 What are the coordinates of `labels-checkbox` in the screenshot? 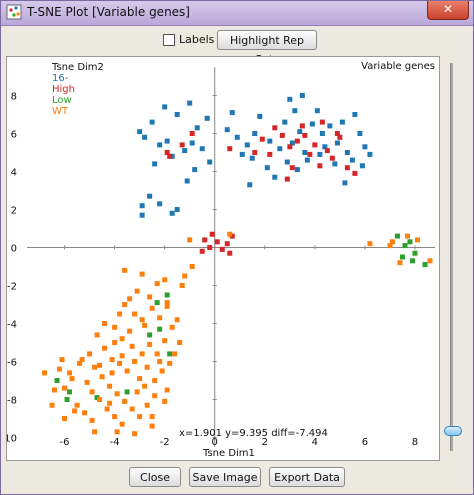 It's located at (169, 40).